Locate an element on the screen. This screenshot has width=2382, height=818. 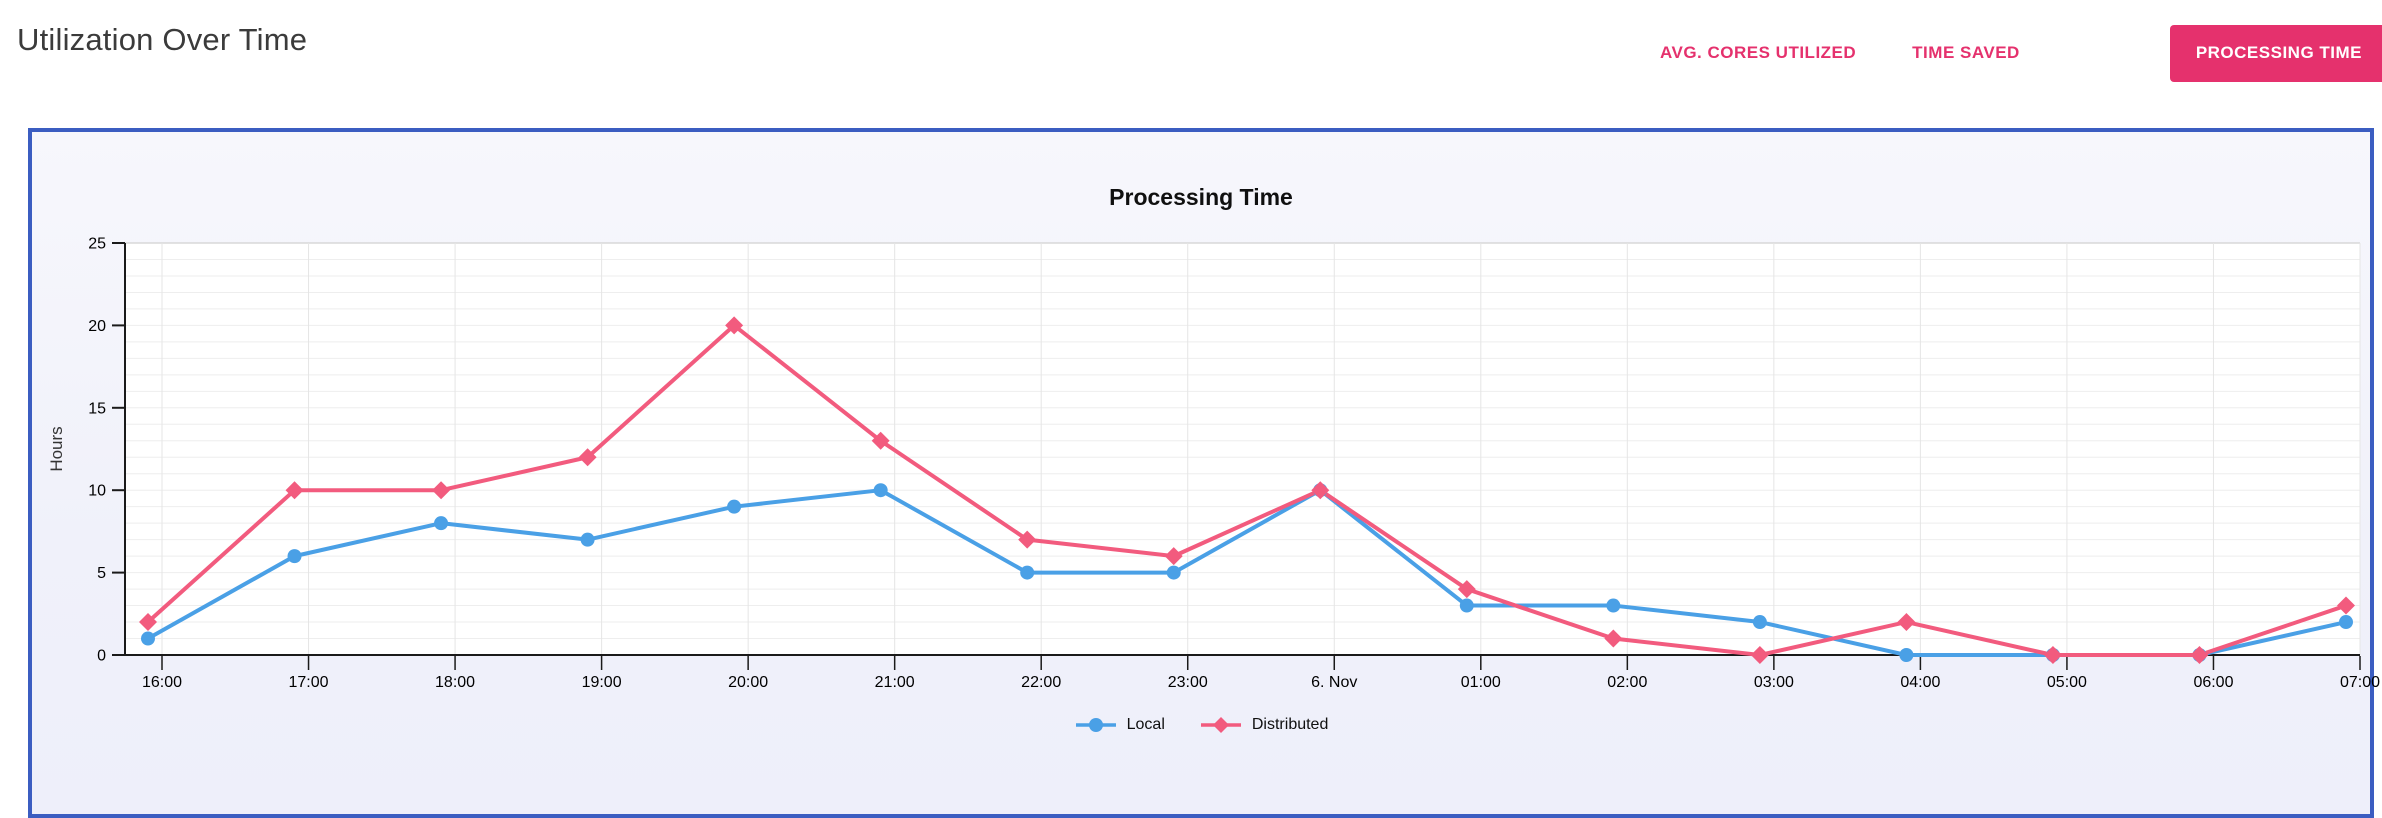
x-tick-label: 05:00 is located at coordinates (2067, 682).